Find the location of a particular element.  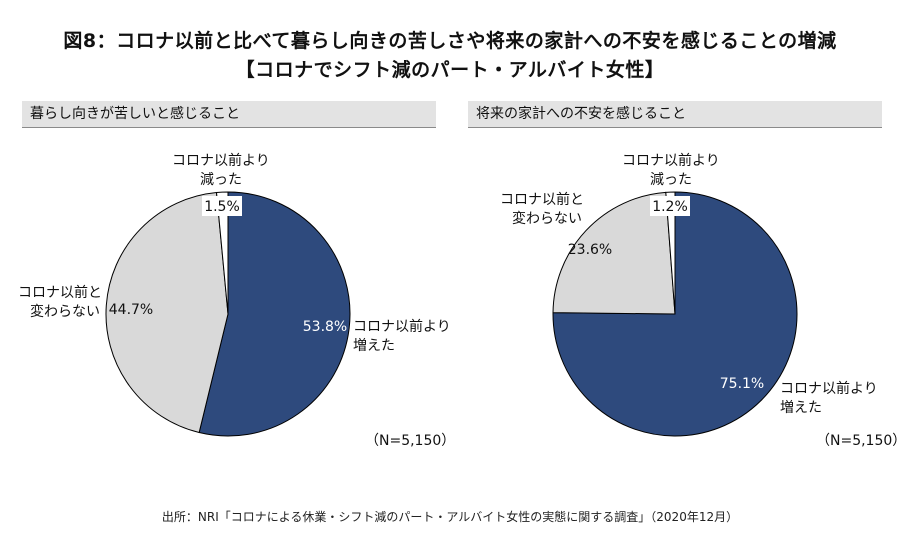

right-panel-title: 将来の家計への不安を感じること is located at coordinates (675, 114).